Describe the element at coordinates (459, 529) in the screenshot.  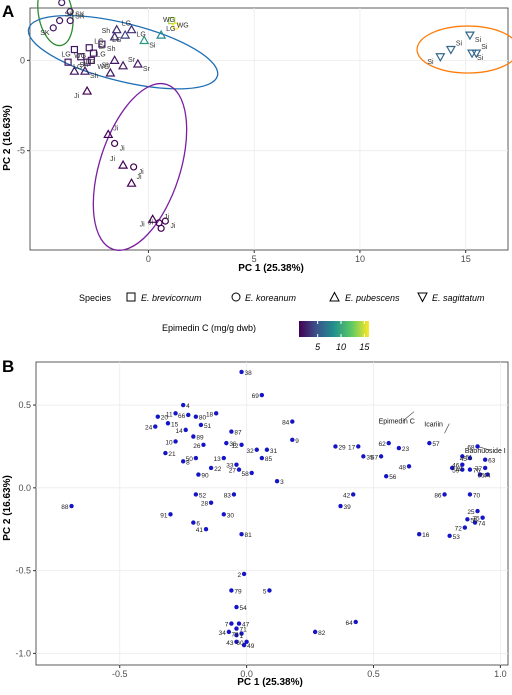
I see `point-label: 72` at that location.